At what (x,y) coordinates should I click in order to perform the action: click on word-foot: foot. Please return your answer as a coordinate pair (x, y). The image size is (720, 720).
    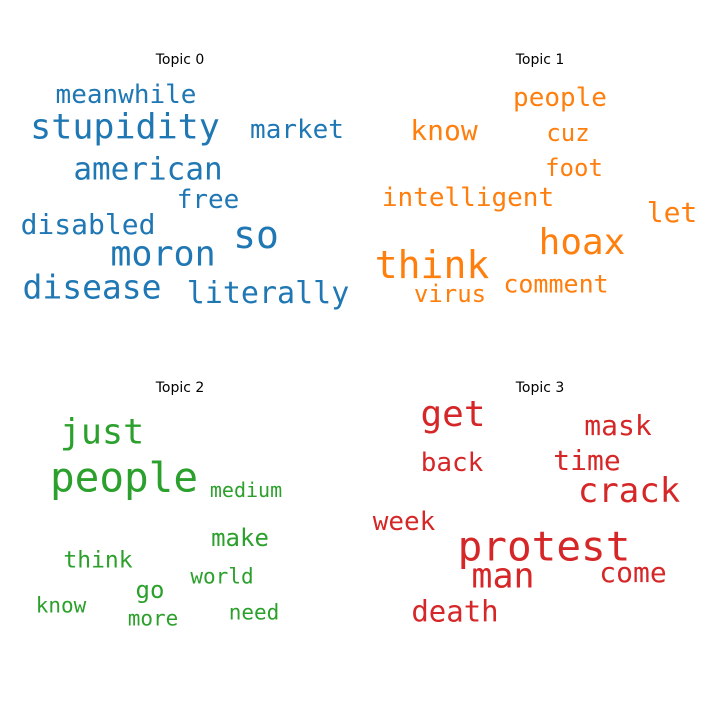
    Looking at the image, I should click on (574, 168).